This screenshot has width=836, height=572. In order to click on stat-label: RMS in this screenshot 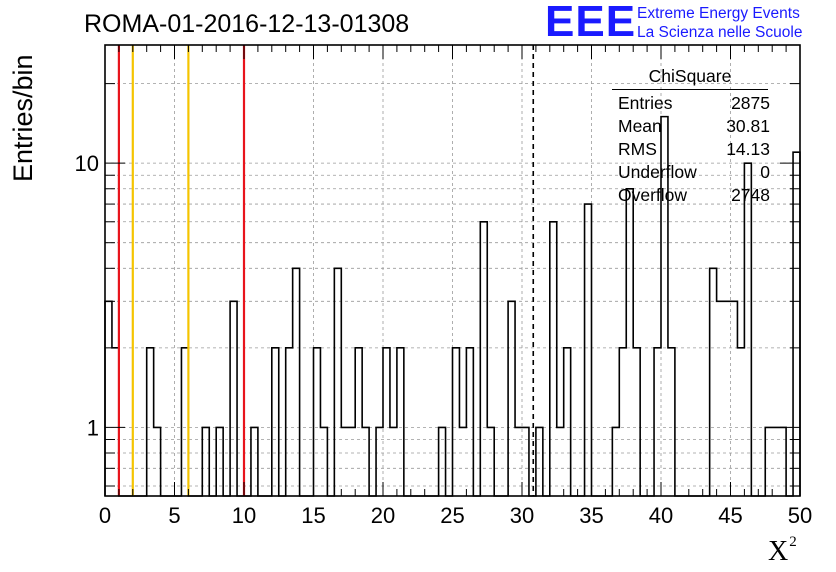, I will do `click(637, 149)`.